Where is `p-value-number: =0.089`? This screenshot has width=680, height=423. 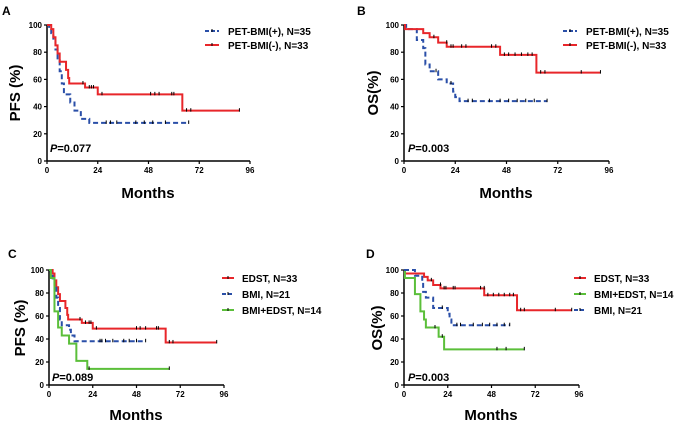 p-value-number: =0.089 is located at coordinates (76, 378).